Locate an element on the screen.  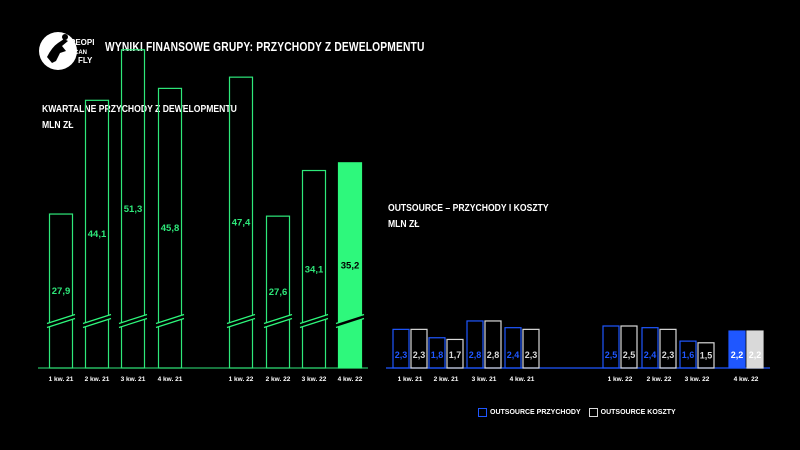
chart2-data-label-revenue: 2,8 is located at coordinates (475, 355).